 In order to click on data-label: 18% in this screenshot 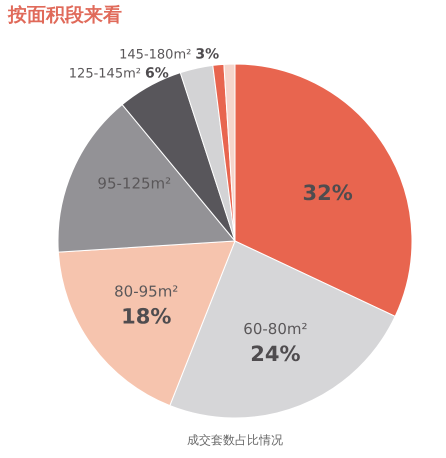, I will do `click(146, 316)`.